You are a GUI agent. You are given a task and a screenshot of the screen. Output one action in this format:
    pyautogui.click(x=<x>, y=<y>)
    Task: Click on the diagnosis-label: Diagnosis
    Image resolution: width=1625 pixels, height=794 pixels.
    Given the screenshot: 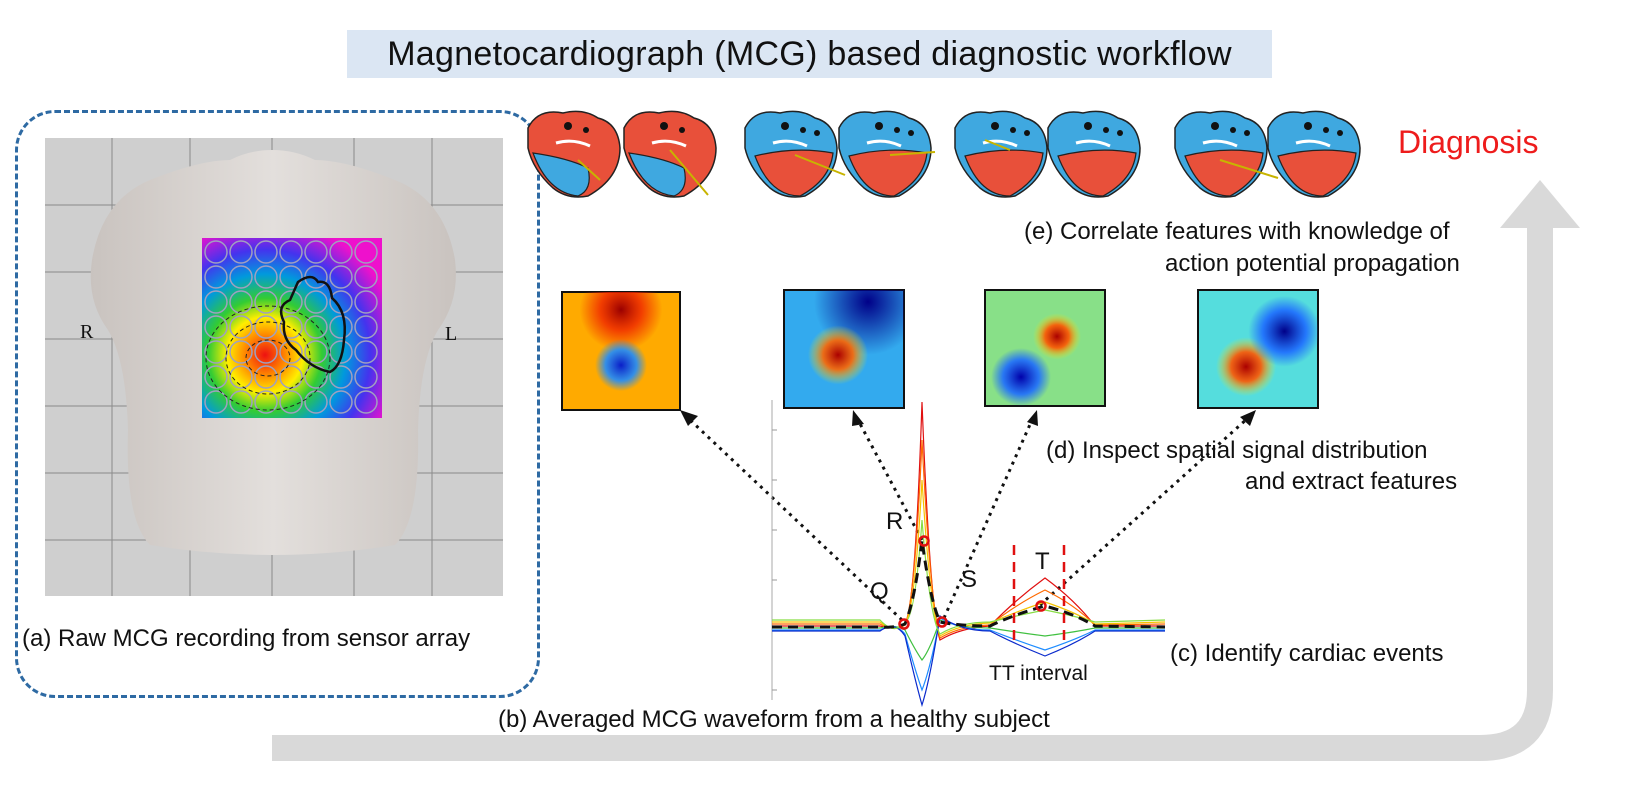 What is the action you would take?
    pyautogui.click(x=1468, y=142)
    